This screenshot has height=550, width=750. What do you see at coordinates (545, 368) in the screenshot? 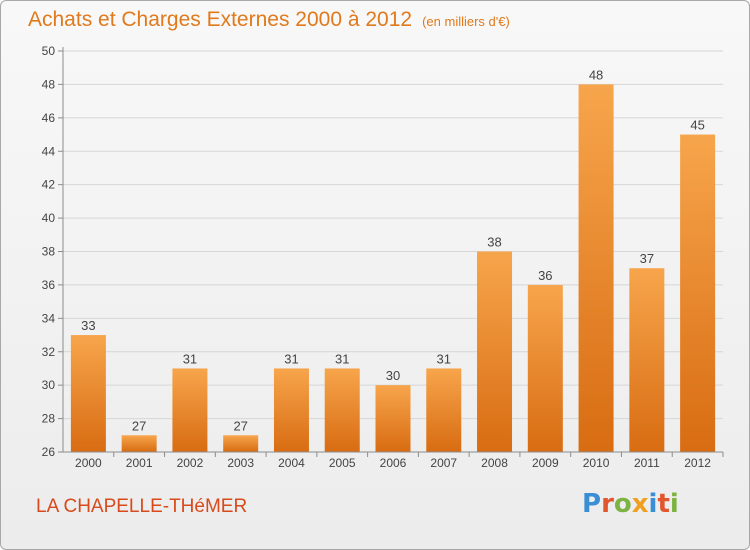
I see `bar-2009` at bounding box center [545, 368].